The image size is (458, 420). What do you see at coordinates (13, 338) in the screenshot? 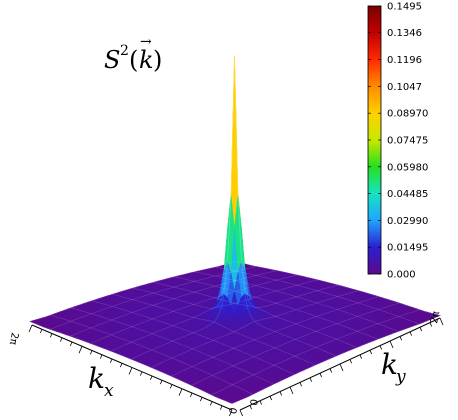
I see `kx-far-end-label: 2π` at bounding box center [13, 338].